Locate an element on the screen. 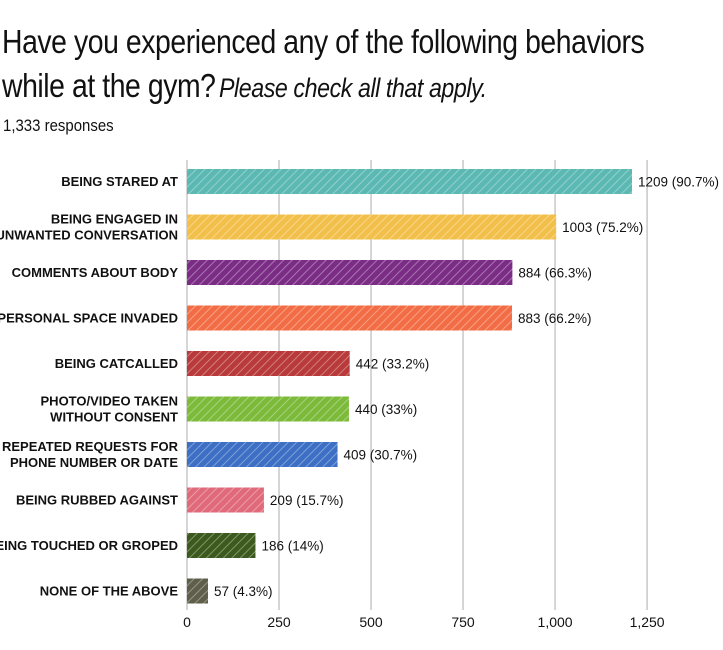  chart-subtitle: Please check all that apply. is located at coordinates (352, 88).